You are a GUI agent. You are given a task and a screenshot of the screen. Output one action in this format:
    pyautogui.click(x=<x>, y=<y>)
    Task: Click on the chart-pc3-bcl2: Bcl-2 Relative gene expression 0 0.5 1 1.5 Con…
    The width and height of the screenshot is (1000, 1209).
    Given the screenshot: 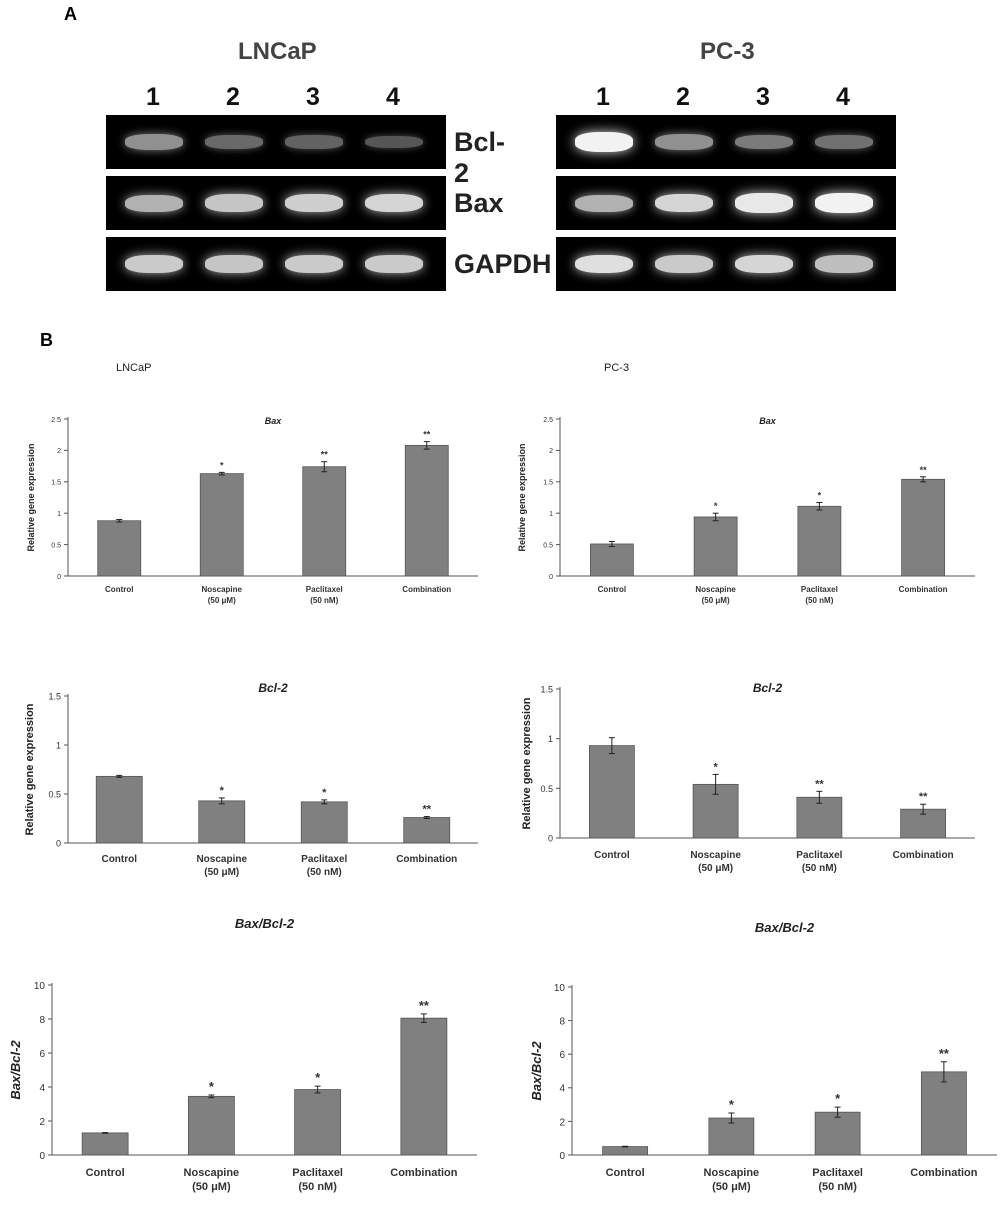 What is the action you would take?
    pyautogui.click(x=748, y=777)
    